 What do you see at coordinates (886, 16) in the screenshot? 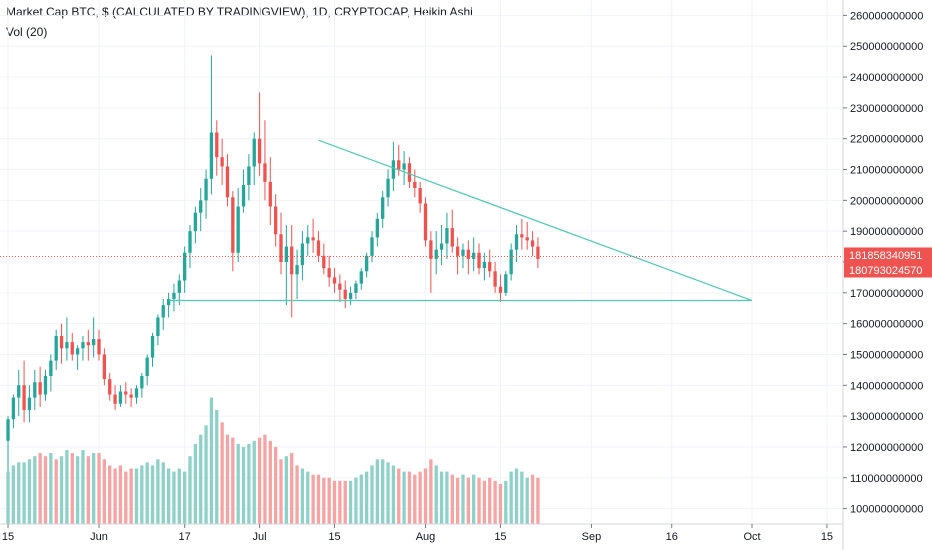
I see `price-tick-label: 260000000000` at bounding box center [886, 16].